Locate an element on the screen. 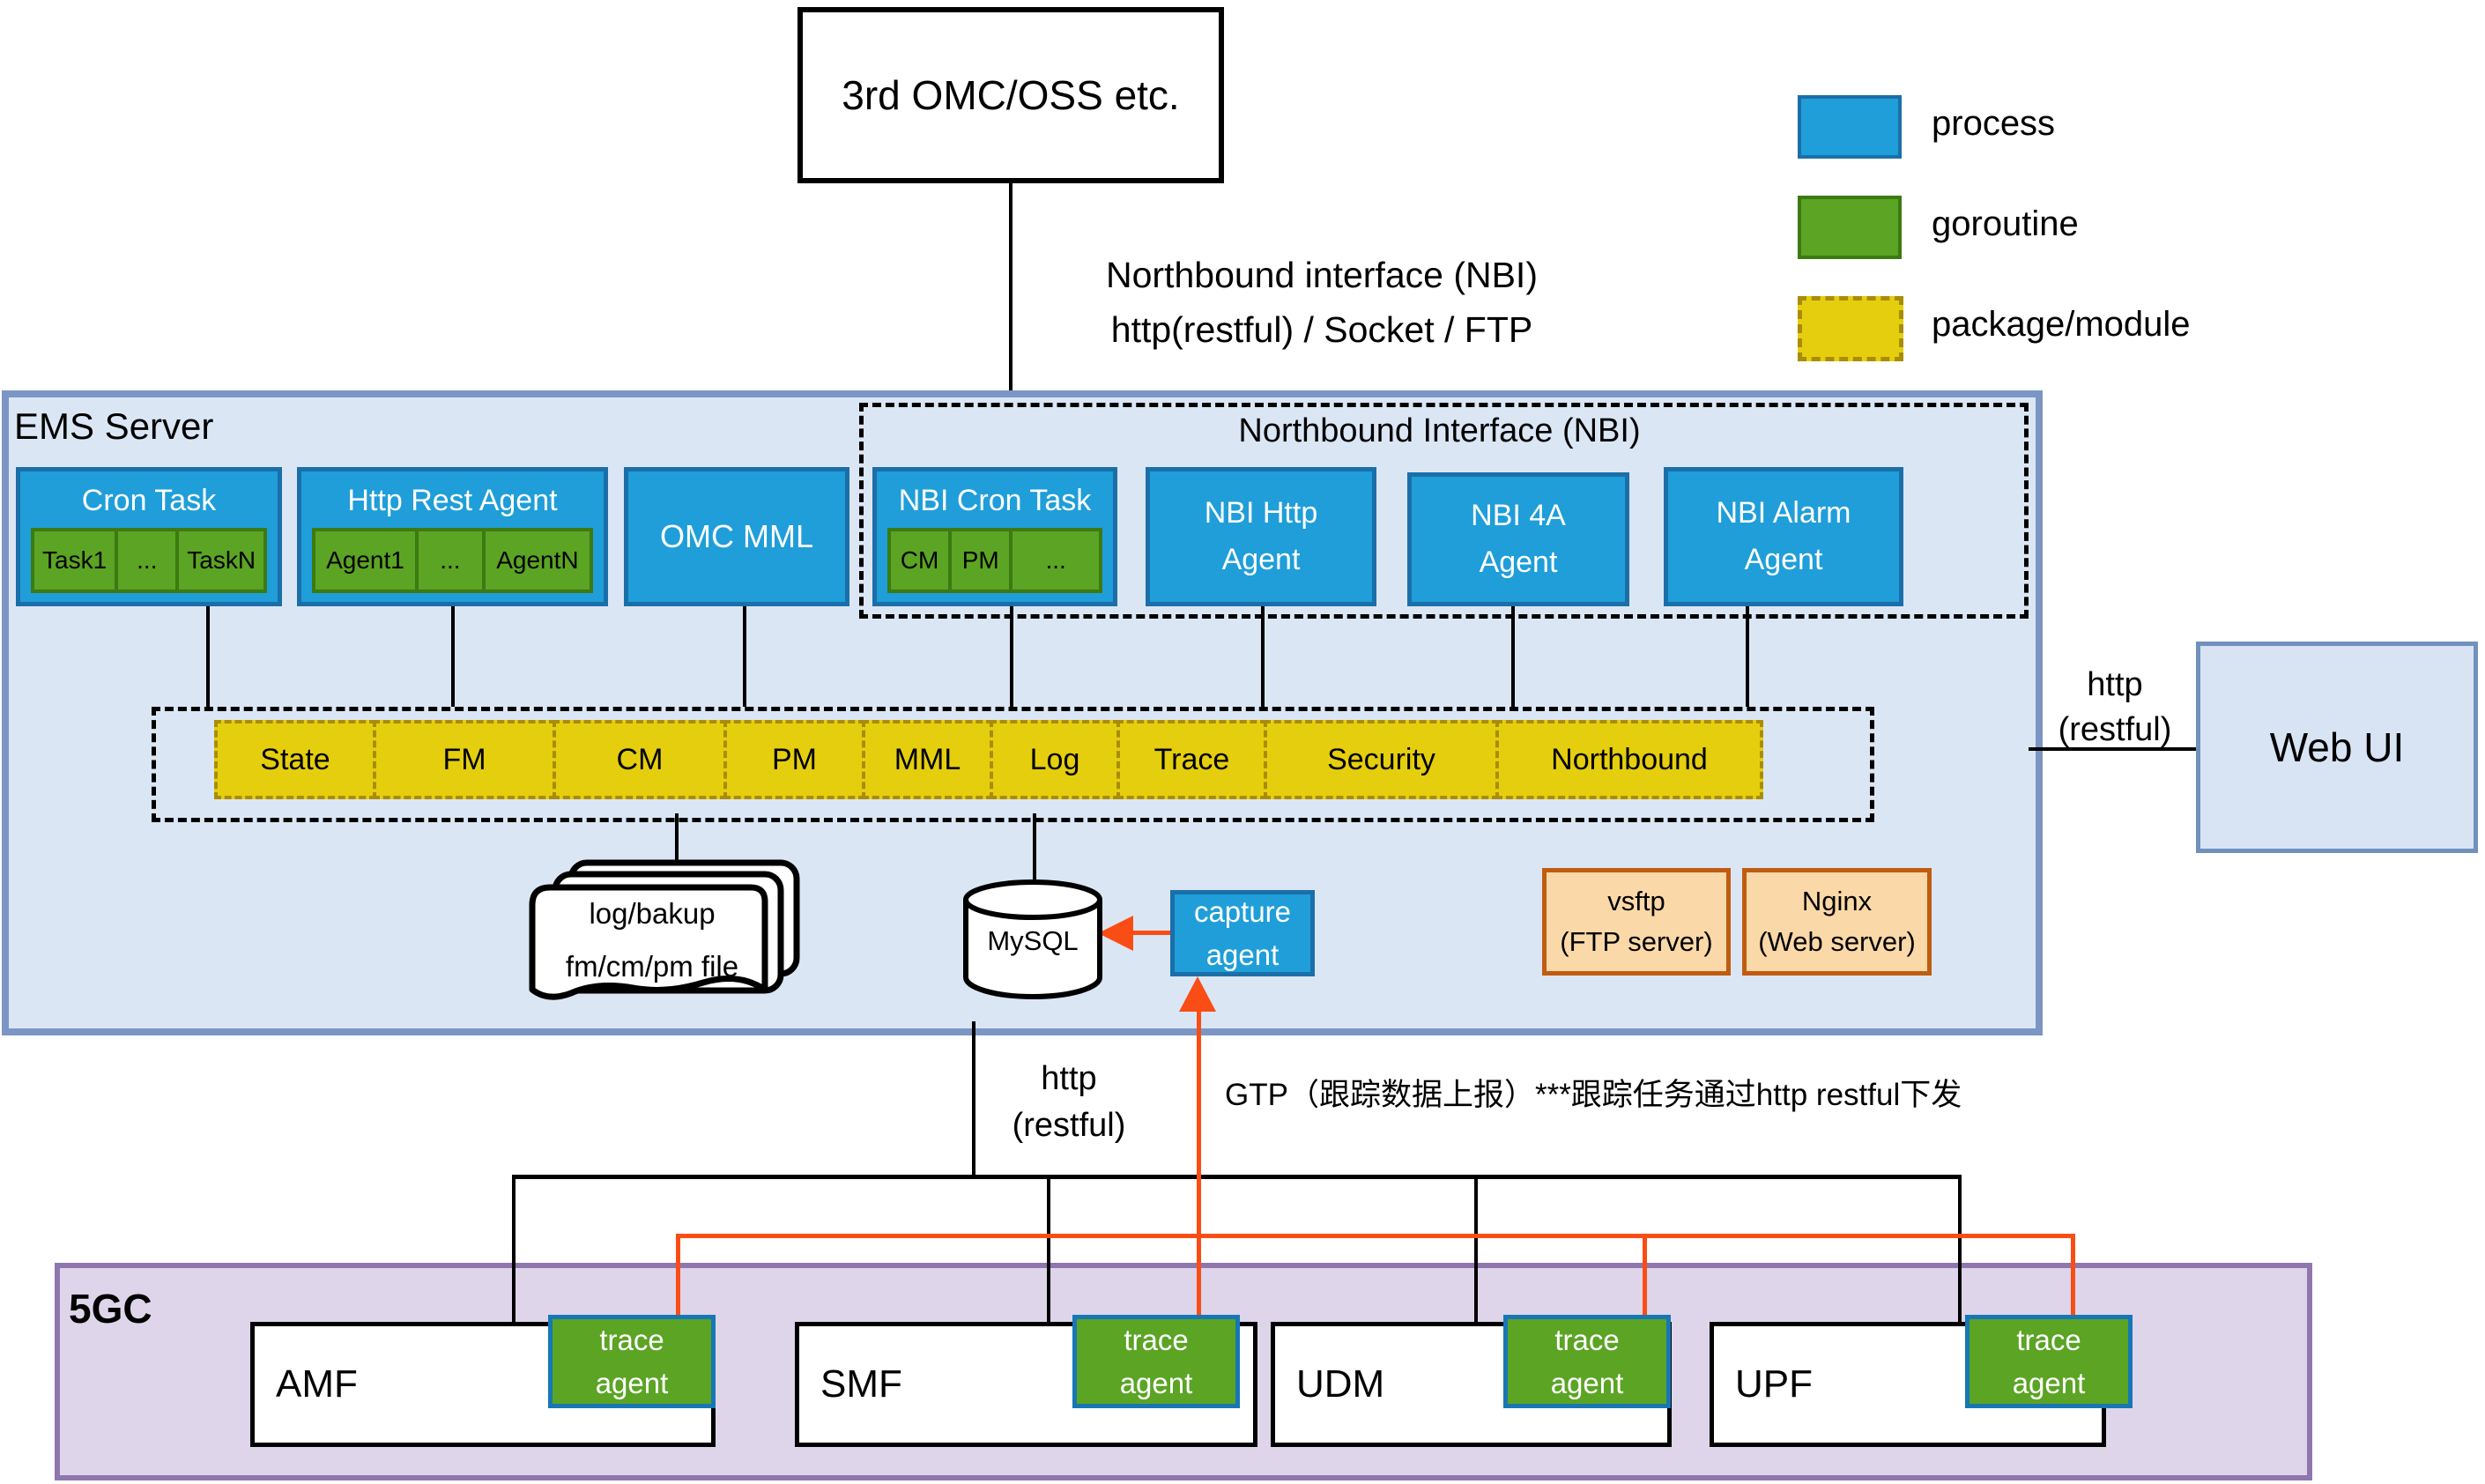 This screenshot has width=2485, height=1484. nbi-cron-task-title: NBI Cron Task is located at coordinates (995, 500).